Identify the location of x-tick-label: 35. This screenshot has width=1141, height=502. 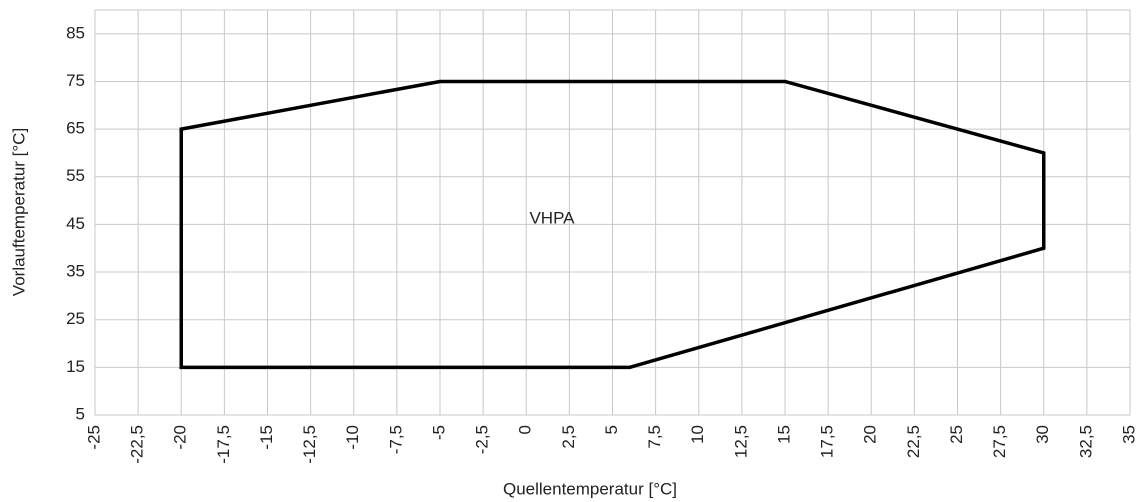
(1128, 434).